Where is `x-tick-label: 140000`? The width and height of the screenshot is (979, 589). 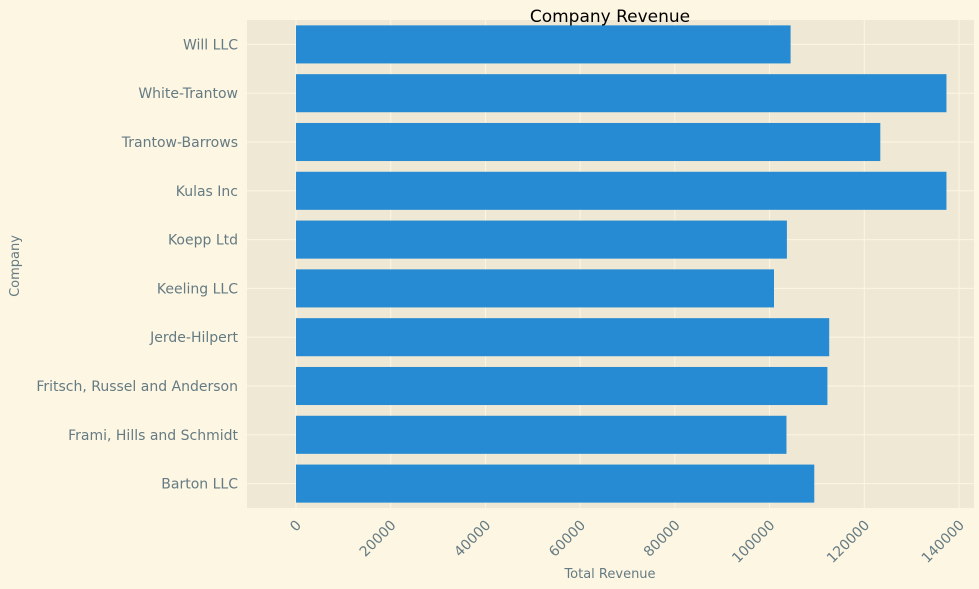 x-tick-label: 140000 is located at coordinates (943, 542).